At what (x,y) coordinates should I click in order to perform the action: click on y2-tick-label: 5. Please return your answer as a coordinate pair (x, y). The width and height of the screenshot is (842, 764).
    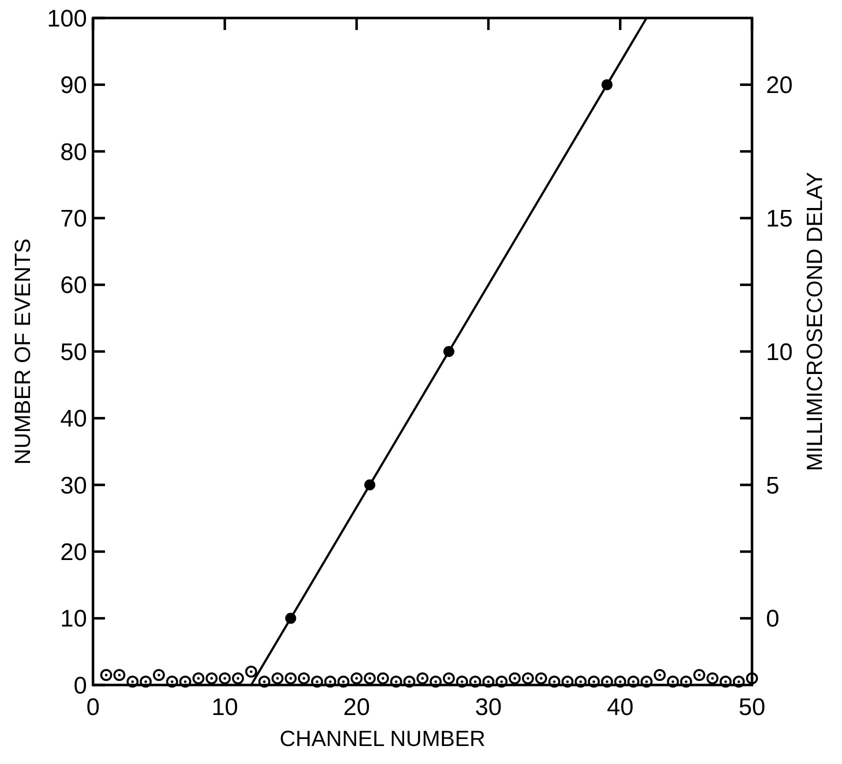
    Looking at the image, I should click on (773, 486).